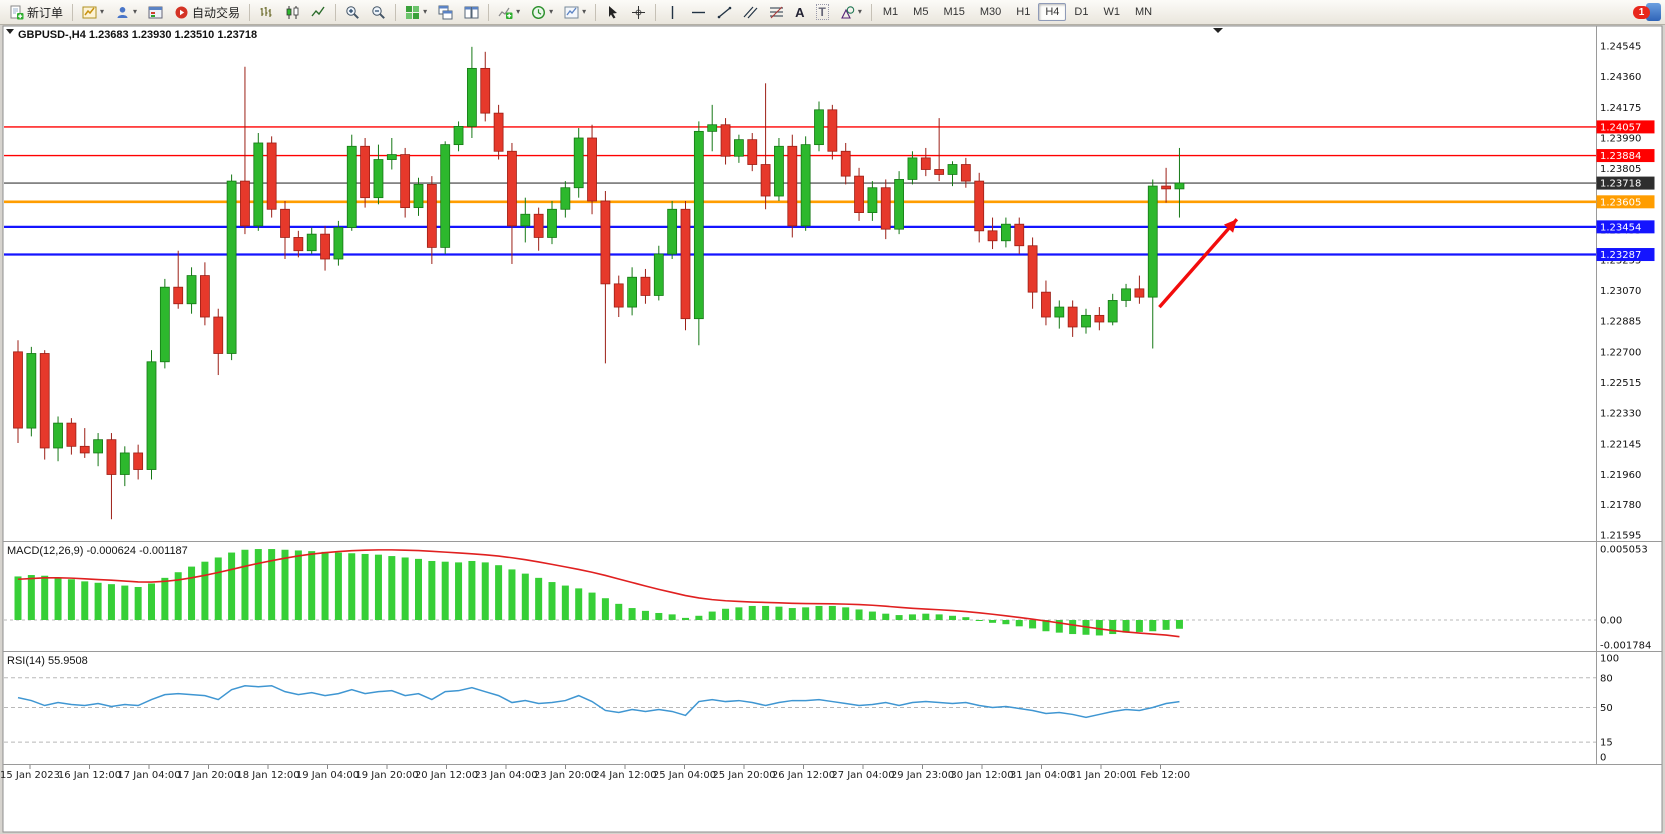 The width and height of the screenshot is (1665, 834). Describe the element at coordinates (509, 12) in the screenshot. I see `add-indicator-button: ▾` at that location.